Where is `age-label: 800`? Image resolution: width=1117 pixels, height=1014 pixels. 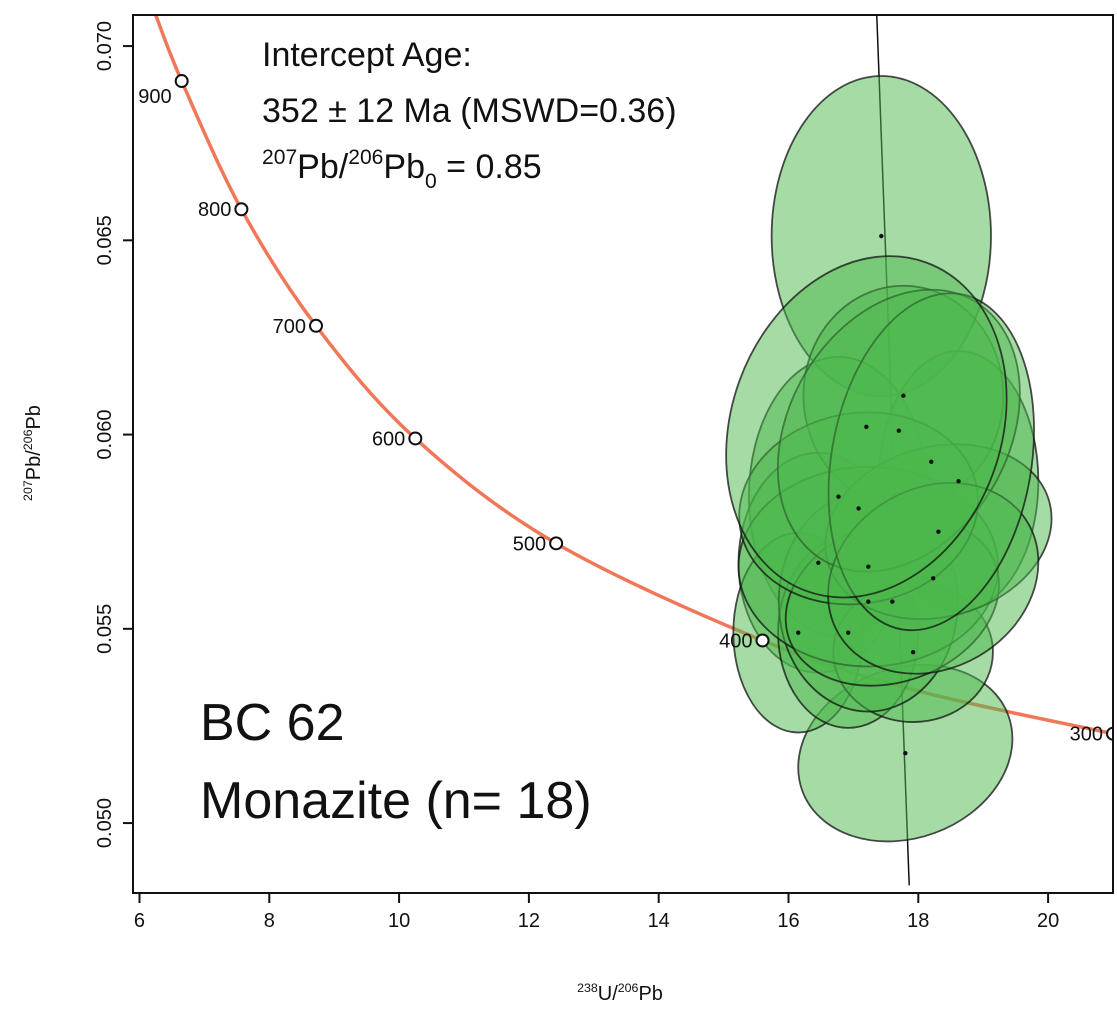
age-label: 800 is located at coordinates (214, 210).